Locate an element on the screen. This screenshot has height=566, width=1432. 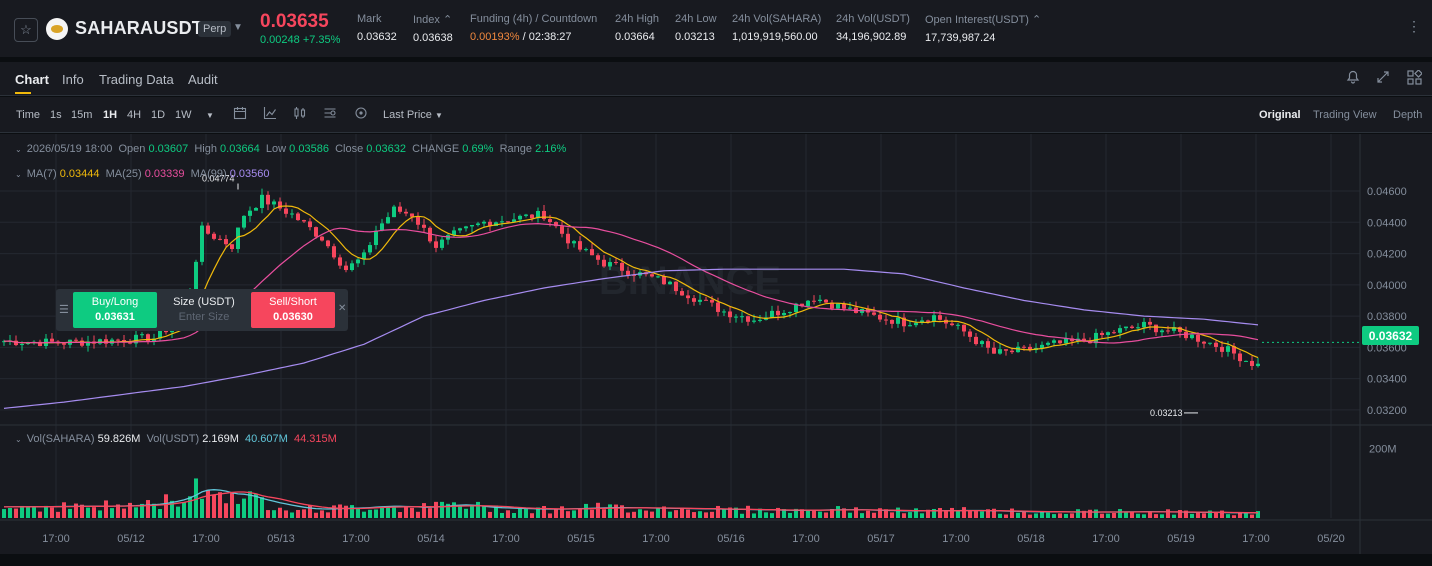
interval-dropdown-icon: ▼ is located at coordinates (210, 115).